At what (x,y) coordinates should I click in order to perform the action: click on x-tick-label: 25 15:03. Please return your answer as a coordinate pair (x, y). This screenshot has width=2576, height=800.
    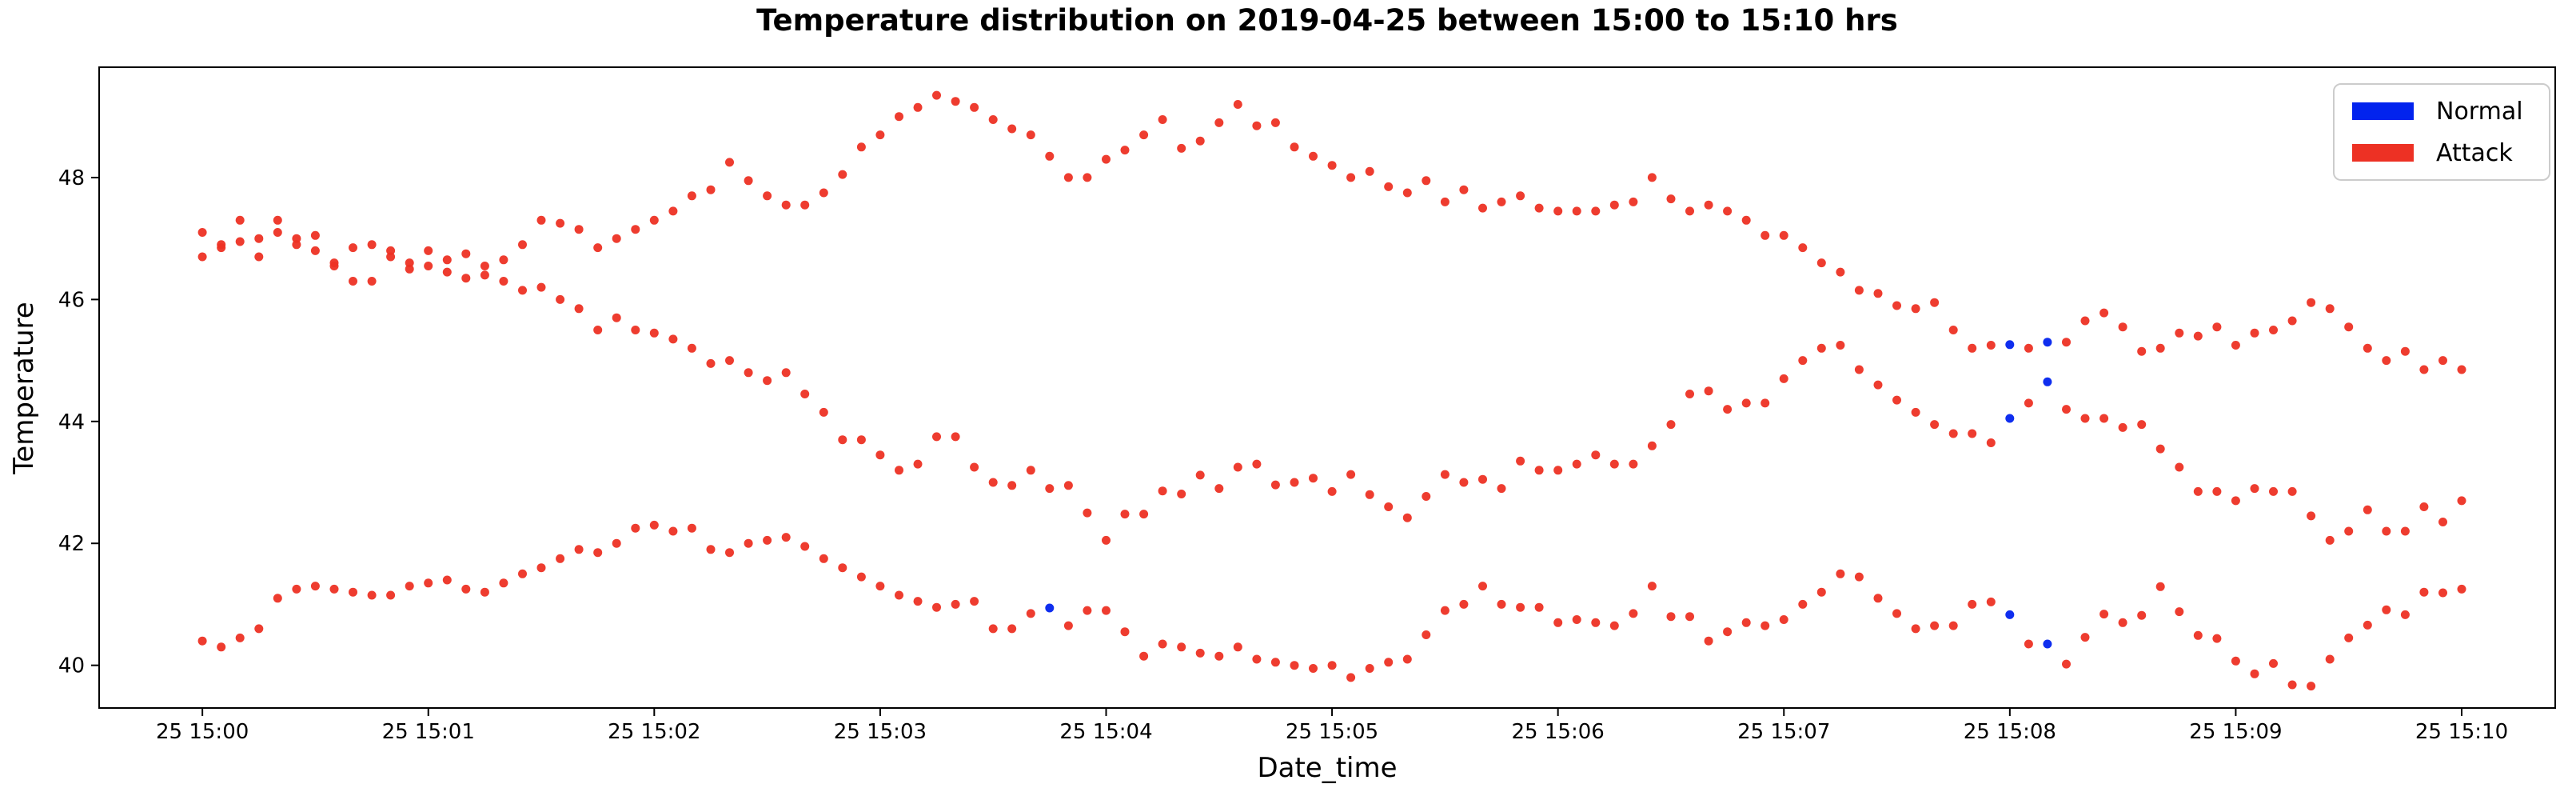
    Looking at the image, I should click on (880, 732).